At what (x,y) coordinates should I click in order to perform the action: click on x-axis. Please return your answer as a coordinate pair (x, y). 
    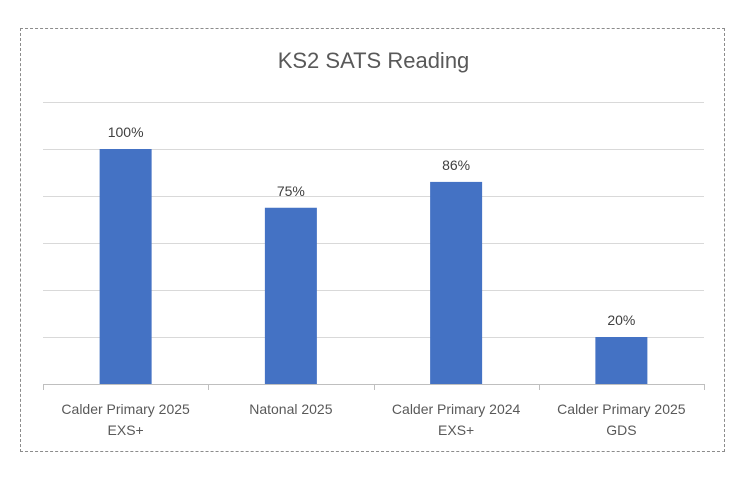
    Looking at the image, I should click on (374, 387).